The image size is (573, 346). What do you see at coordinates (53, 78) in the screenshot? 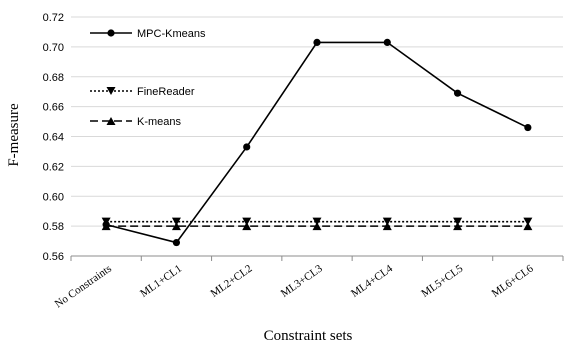
I see `y-tick-label: 0.68` at bounding box center [53, 78].